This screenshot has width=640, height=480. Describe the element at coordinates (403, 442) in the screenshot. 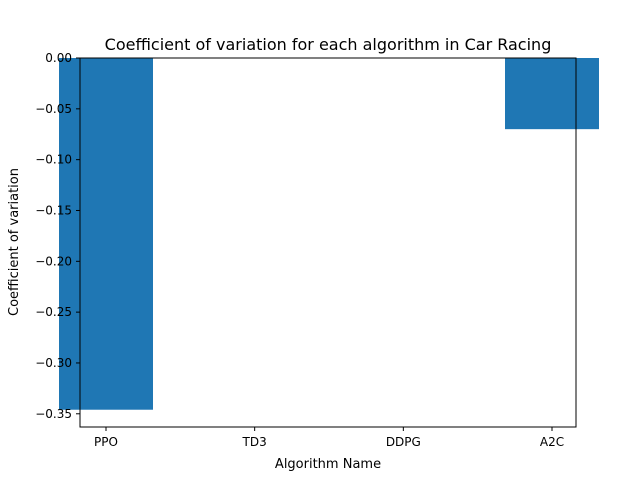

I see `x-tick-label: DDPG` at that location.